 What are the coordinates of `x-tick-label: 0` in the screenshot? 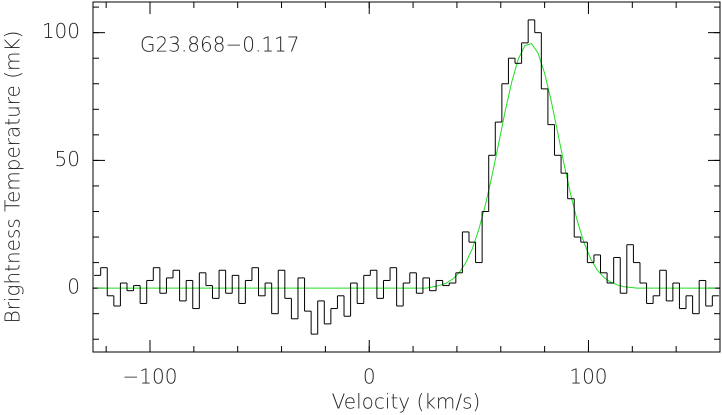 It's located at (369, 377).